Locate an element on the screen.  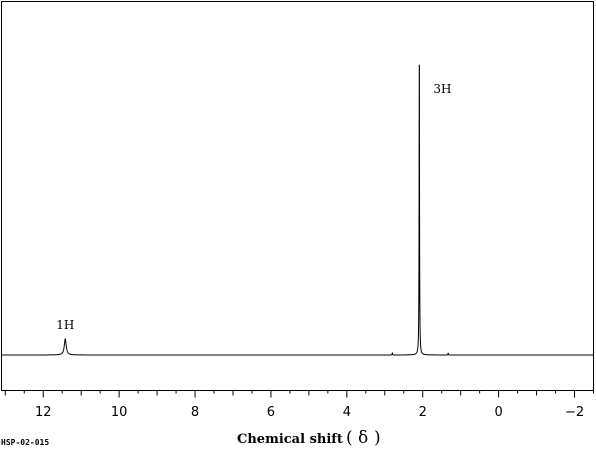
x-tick-label: 10 is located at coordinates (119, 412).